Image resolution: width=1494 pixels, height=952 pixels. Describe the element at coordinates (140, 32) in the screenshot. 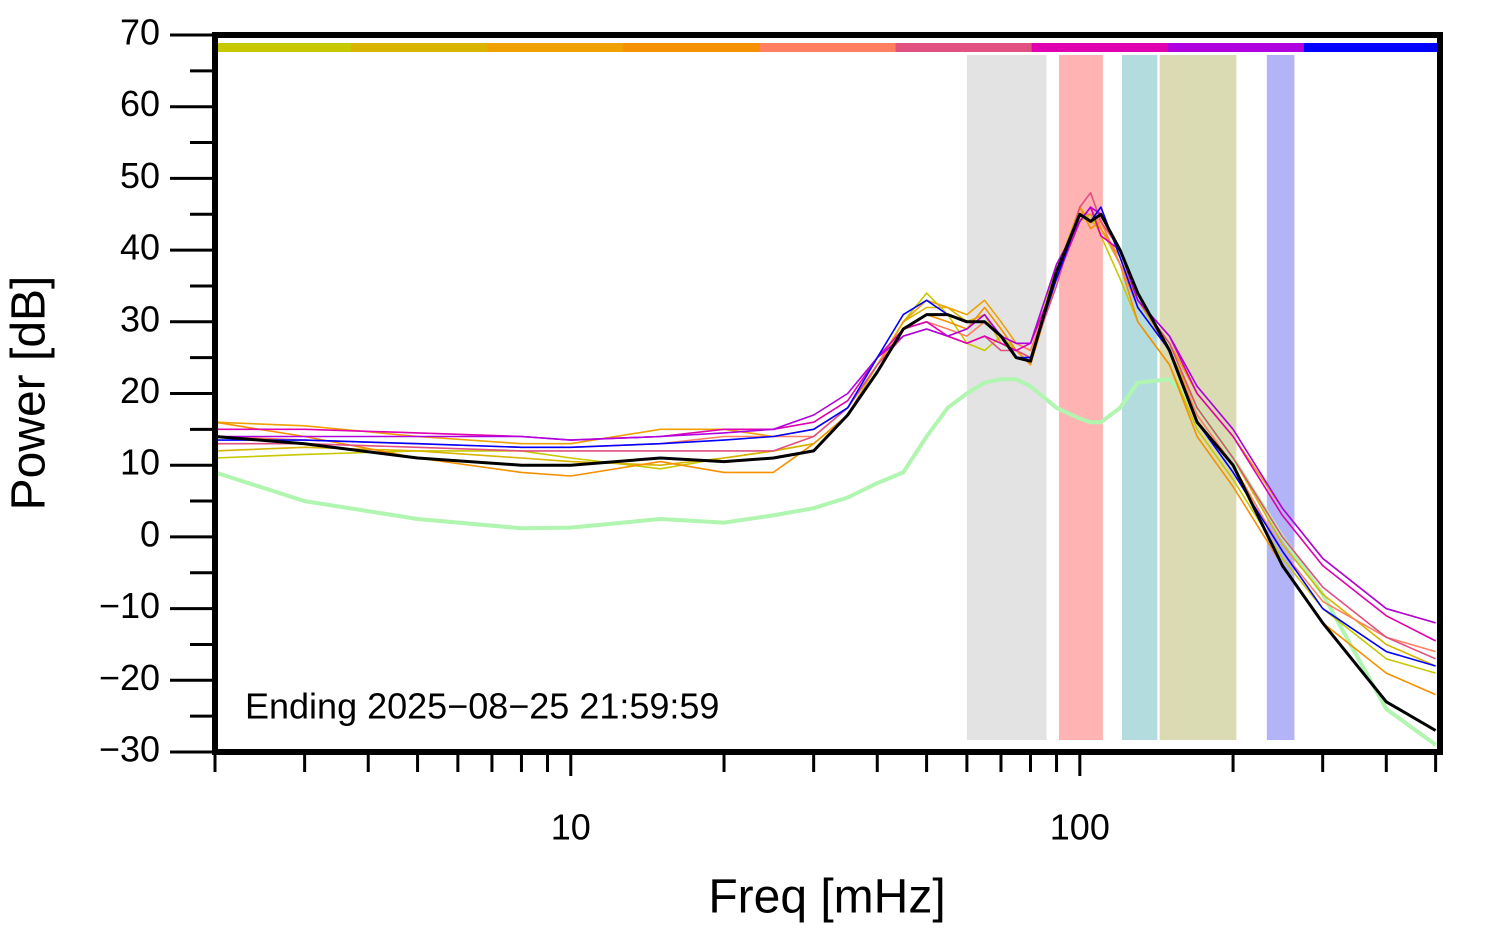

I see `y-tick-label: 70` at that location.